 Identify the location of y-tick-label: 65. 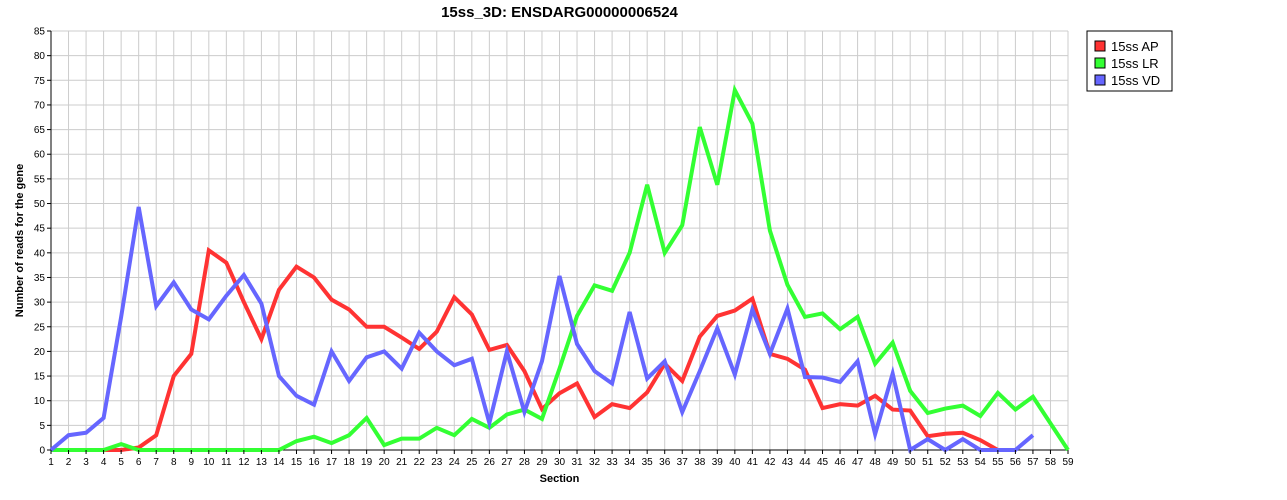
(40, 130).